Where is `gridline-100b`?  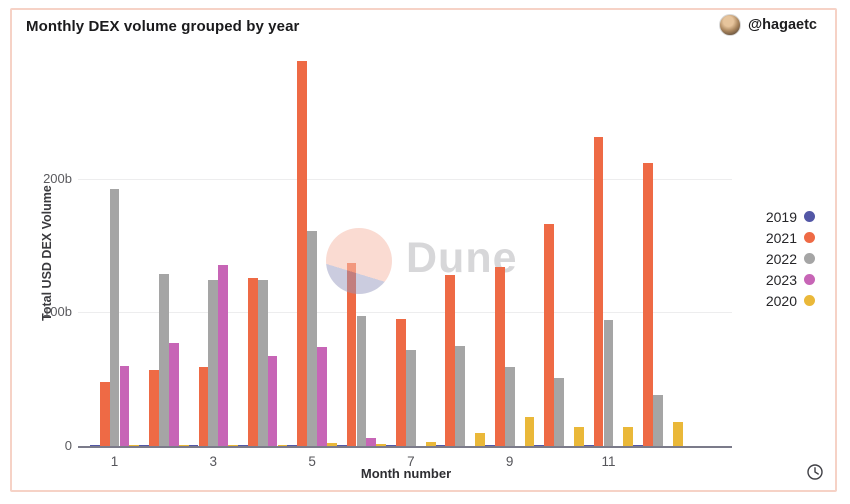 gridline-100b is located at coordinates (405, 313).